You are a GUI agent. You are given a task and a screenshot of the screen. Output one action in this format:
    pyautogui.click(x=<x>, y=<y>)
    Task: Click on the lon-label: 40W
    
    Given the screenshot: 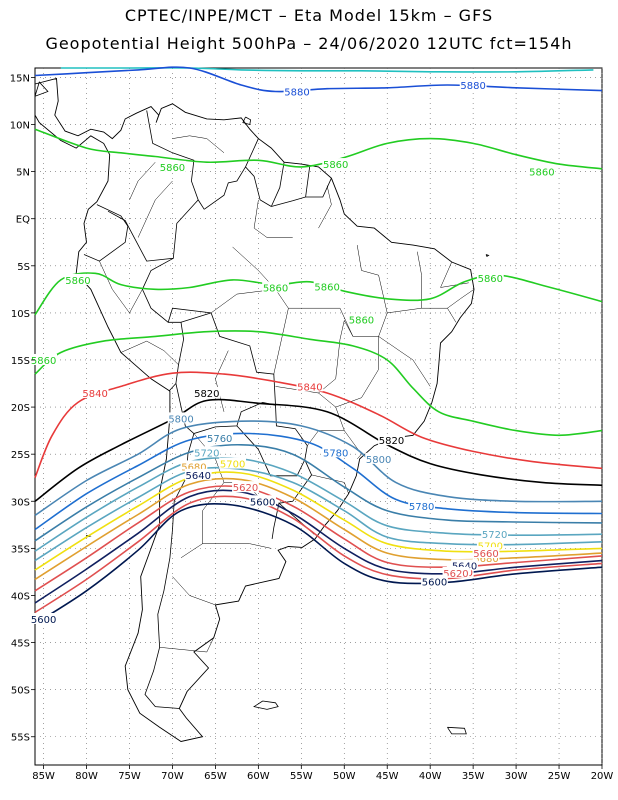 What is the action you would take?
    pyautogui.click(x=430, y=776)
    